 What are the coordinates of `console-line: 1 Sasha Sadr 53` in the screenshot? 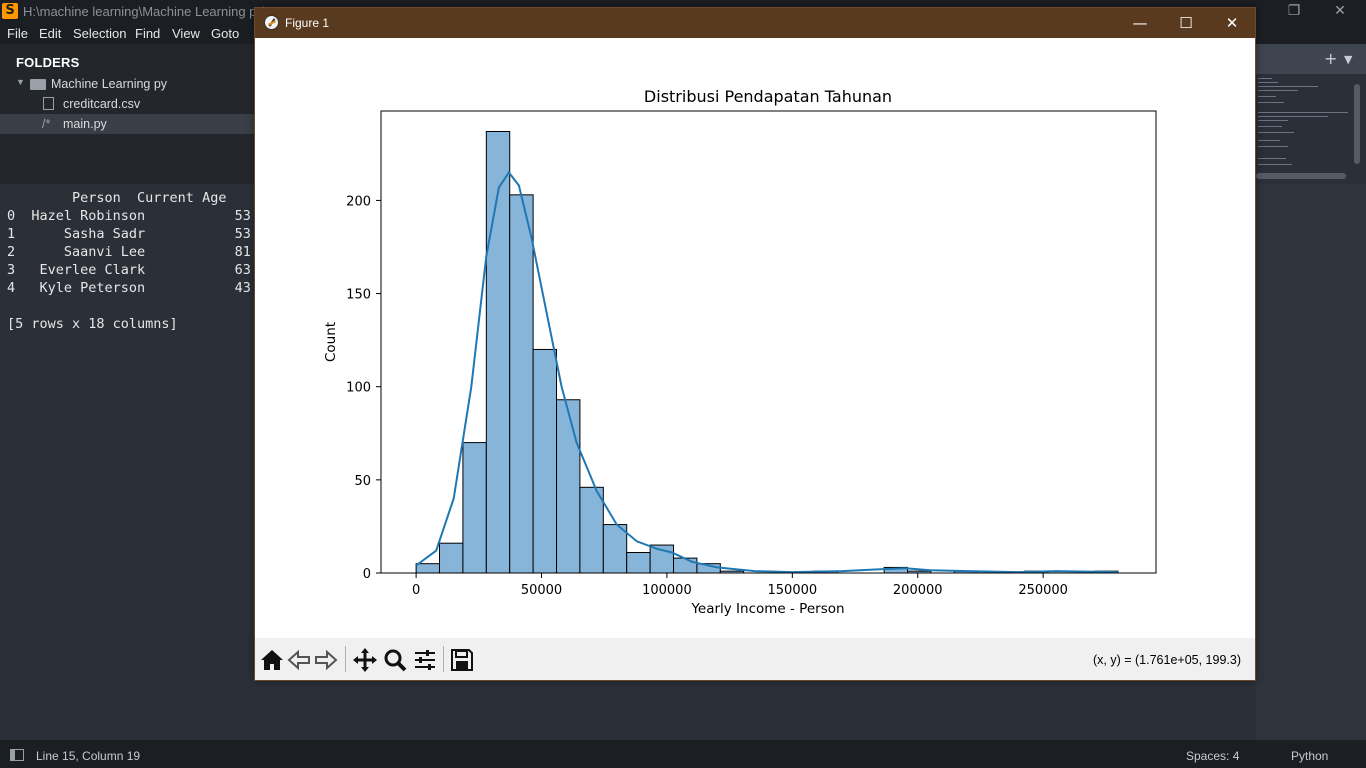 It's located at (129, 234).